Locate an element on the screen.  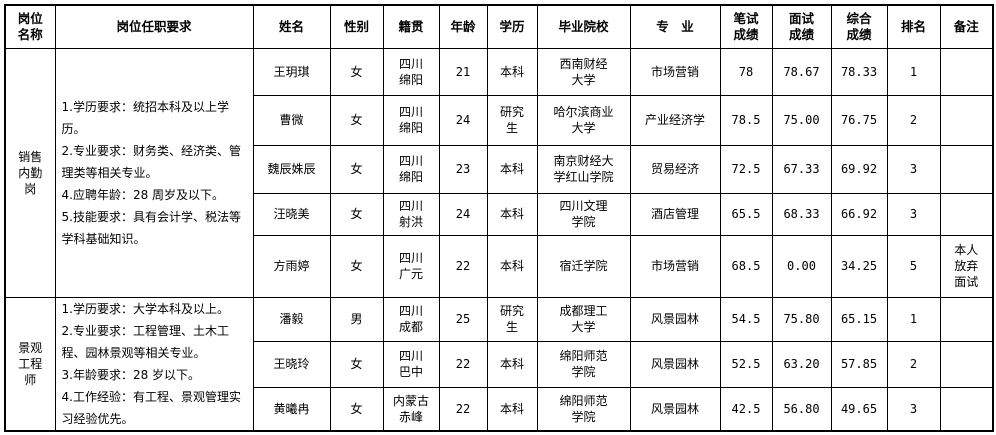
requirement-item: 2.专业要求：财务类、经济类、管理类等相关专业。 is located at coordinates (151, 161).